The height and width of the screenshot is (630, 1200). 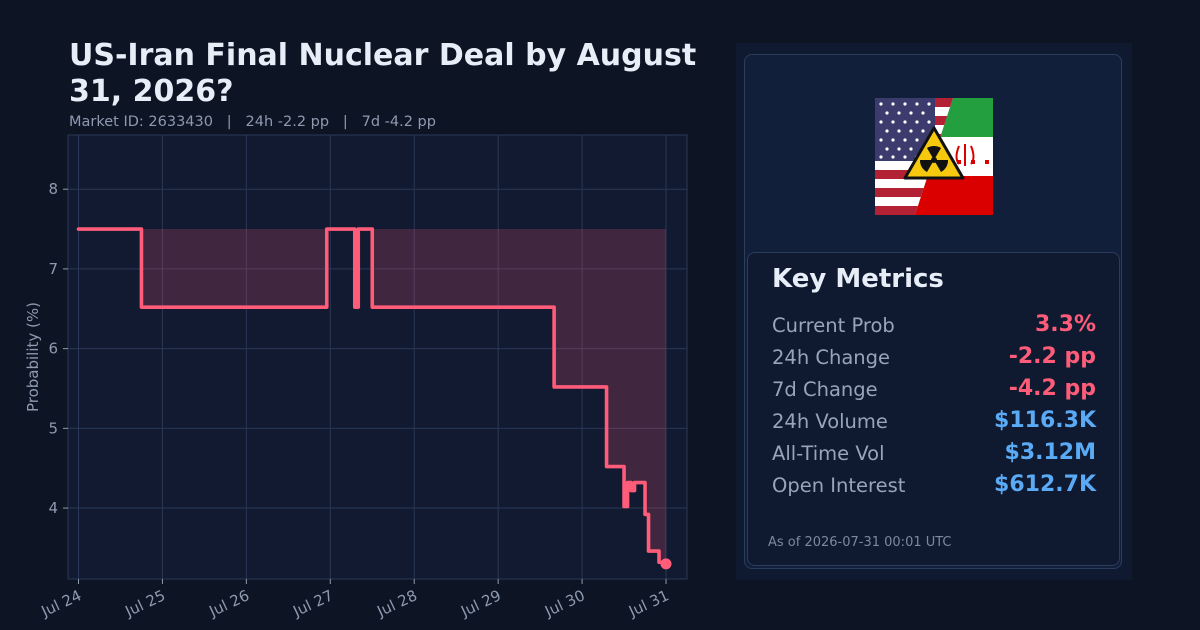 I want to click on radiation-warning-icon, so click(x=934, y=153).